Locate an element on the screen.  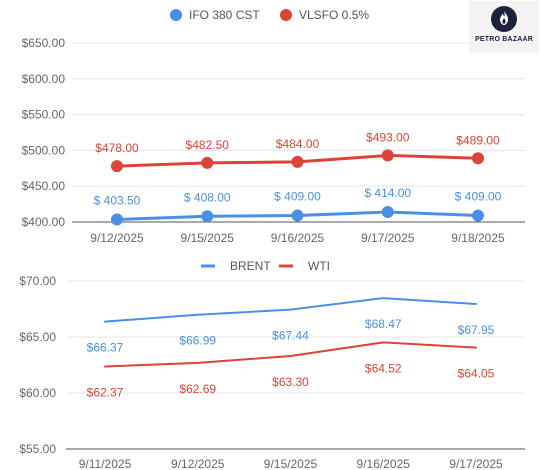
chart2-data-label: $68.47 is located at coordinates (383, 324).